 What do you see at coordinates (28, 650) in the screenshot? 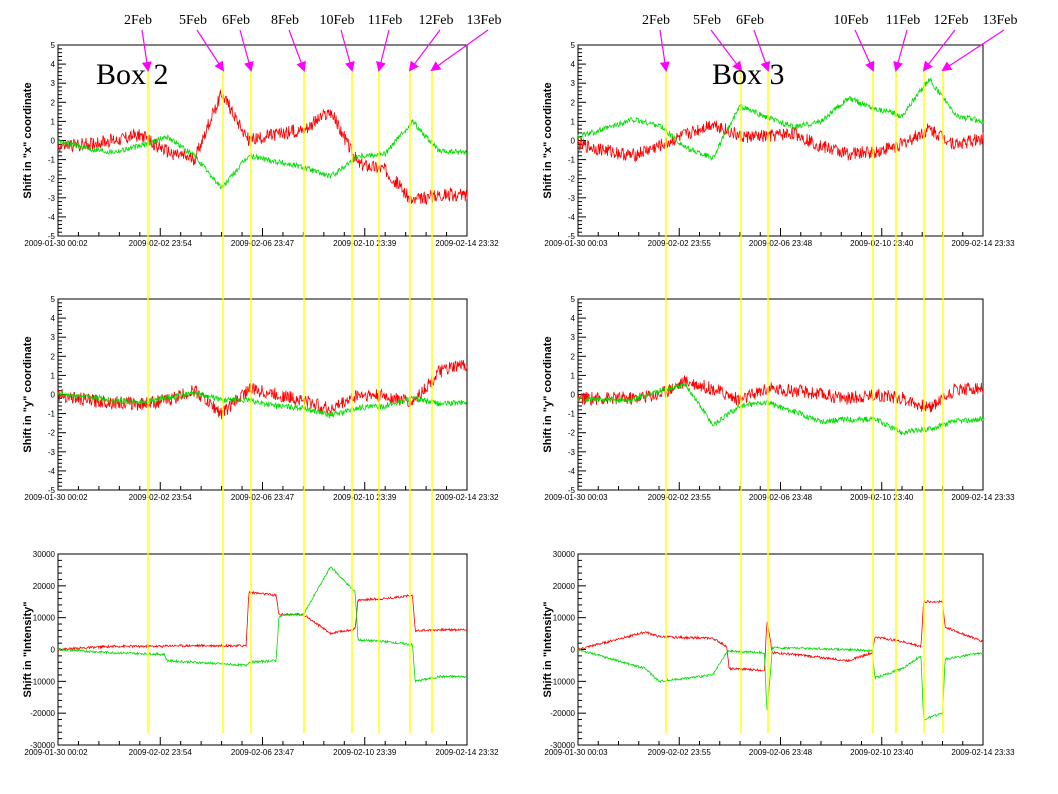
I see `y-axis-label: Shift in "Intensity"` at bounding box center [28, 650].